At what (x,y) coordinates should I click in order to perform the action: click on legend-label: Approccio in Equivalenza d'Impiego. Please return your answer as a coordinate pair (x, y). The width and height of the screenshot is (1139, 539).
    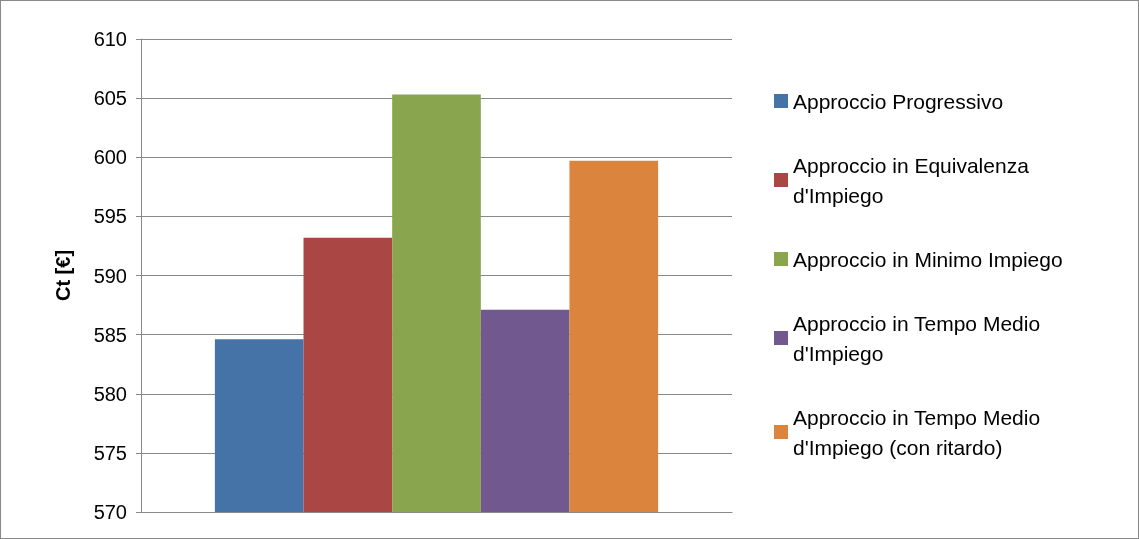
    Looking at the image, I should click on (914, 180).